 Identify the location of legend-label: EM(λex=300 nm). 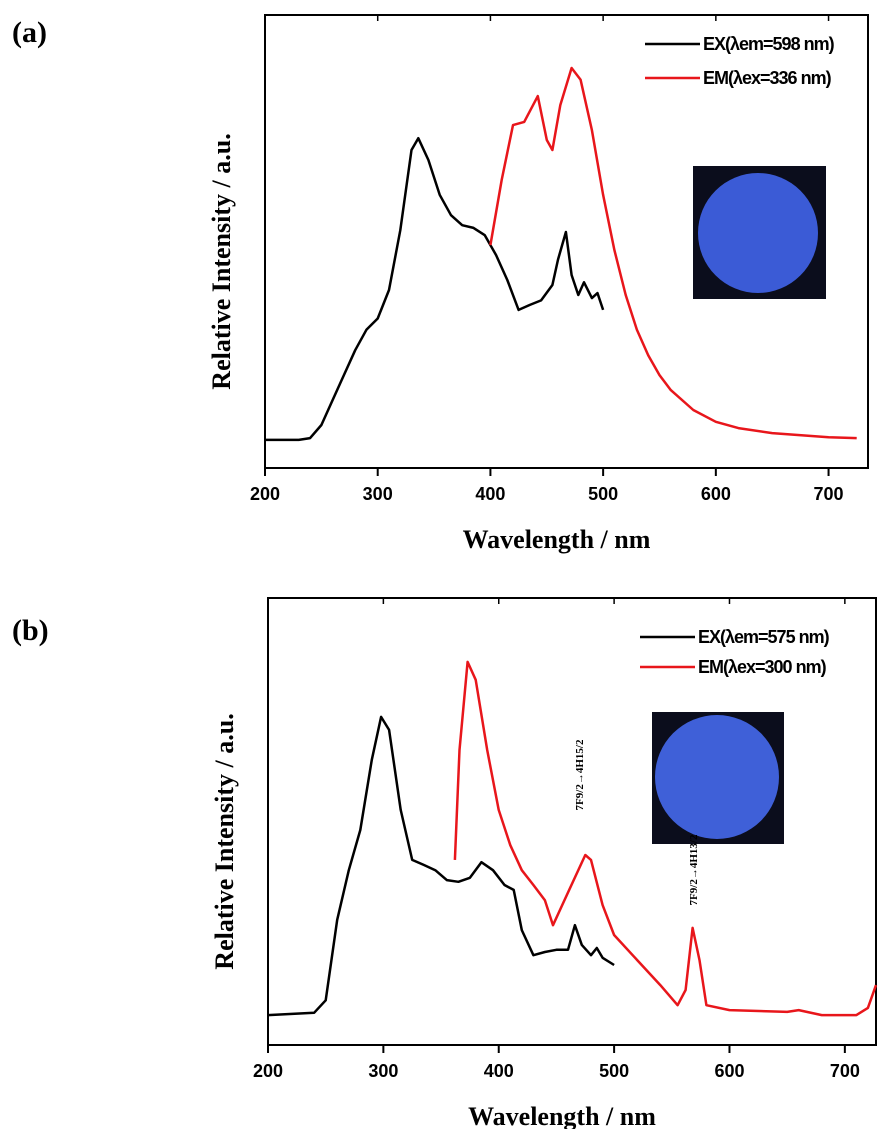
(762, 667).